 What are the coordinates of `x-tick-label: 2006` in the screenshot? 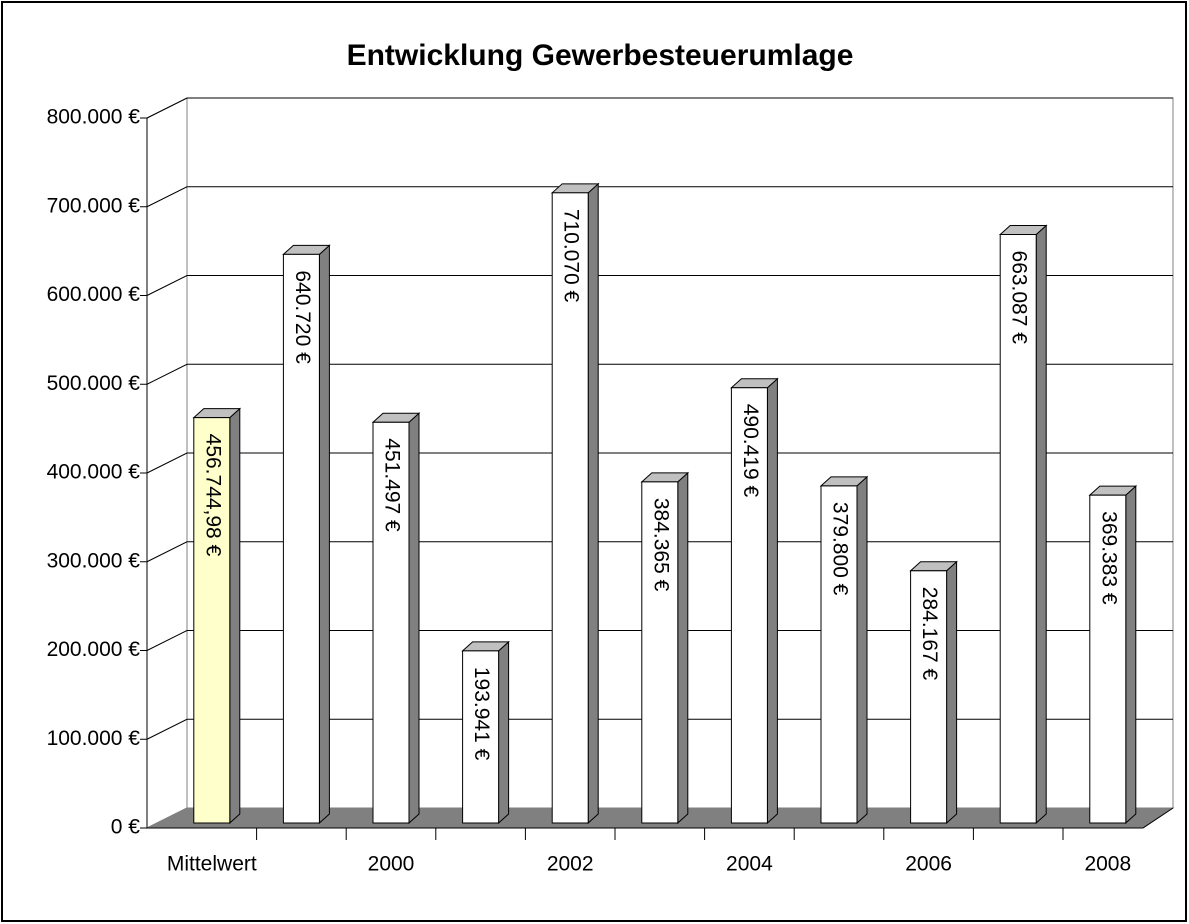 It's located at (928, 864).